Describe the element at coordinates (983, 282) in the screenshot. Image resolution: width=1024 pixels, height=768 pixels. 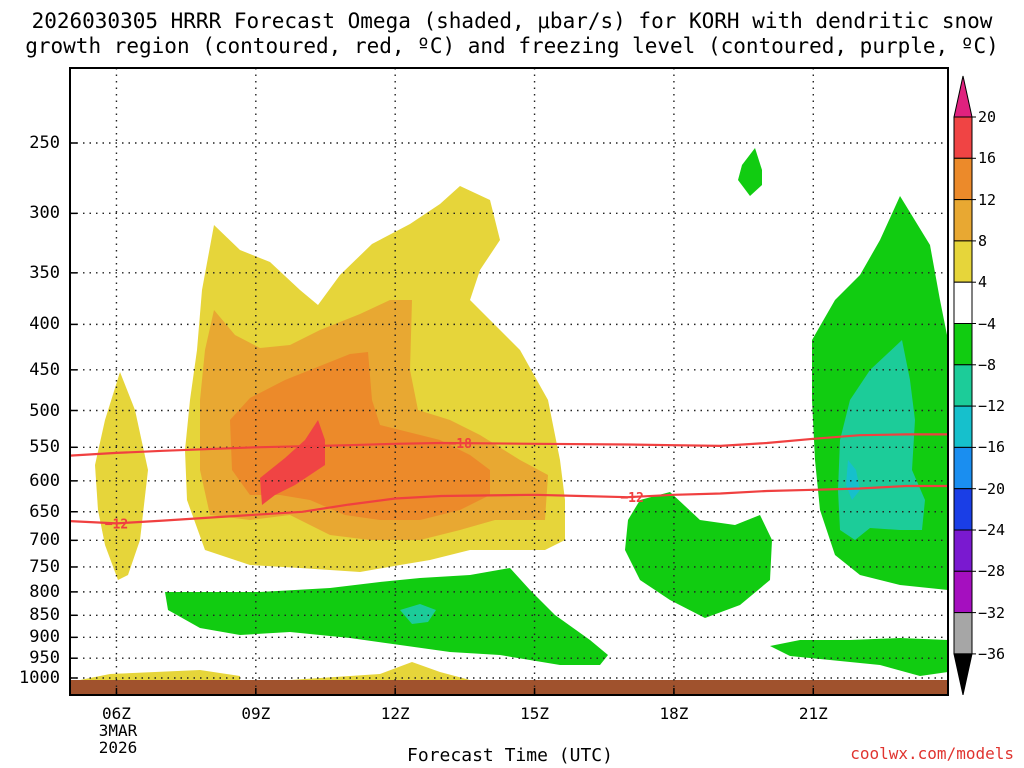
I see `colorbar-label: 4` at that location.